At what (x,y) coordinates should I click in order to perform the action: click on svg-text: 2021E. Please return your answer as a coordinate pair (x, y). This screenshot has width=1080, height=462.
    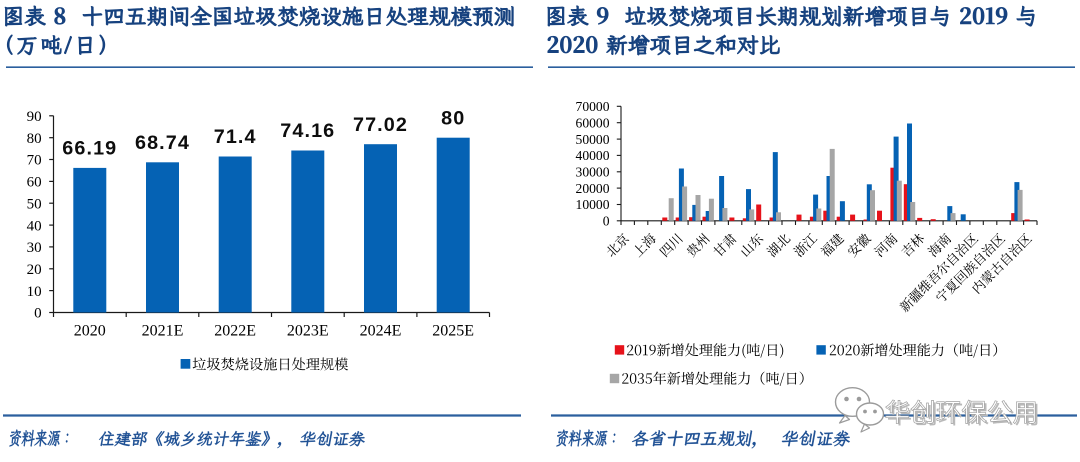
    Looking at the image, I should click on (163, 330).